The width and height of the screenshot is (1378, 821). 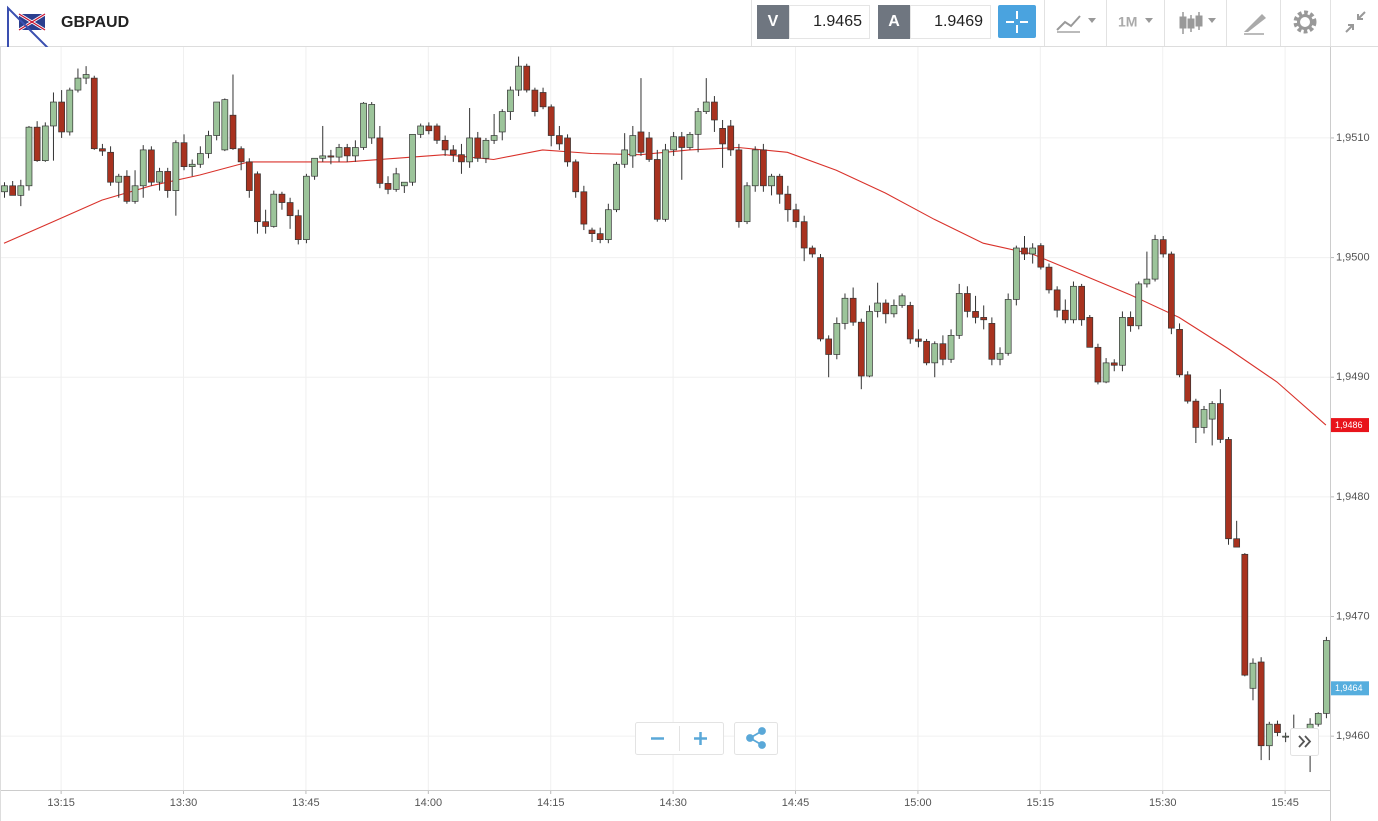 What do you see at coordinates (894, 21) in the screenshot?
I see `ask-label: A` at bounding box center [894, 21].